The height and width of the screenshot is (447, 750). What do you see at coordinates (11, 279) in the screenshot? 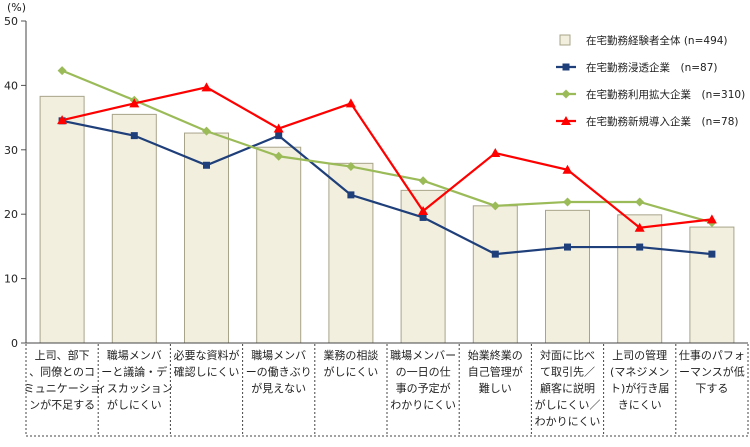
I see `y-tick-label: 10` at bounding box center [11, 279].